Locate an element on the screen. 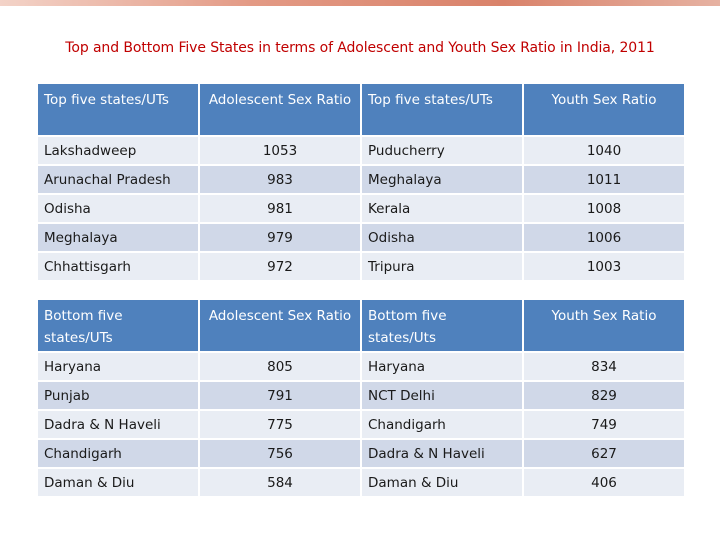  table-row: Chandigarh 756 Dadra & N Haveli 627 is located at coordinates (361, 453).